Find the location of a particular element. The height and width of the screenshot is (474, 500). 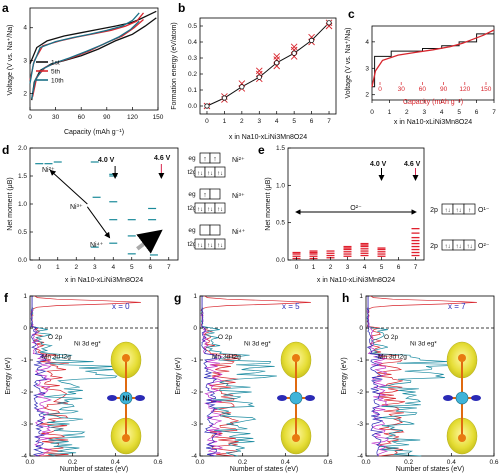

panel-c-top-tick-label: 30 is located at coordinates (402, 89).